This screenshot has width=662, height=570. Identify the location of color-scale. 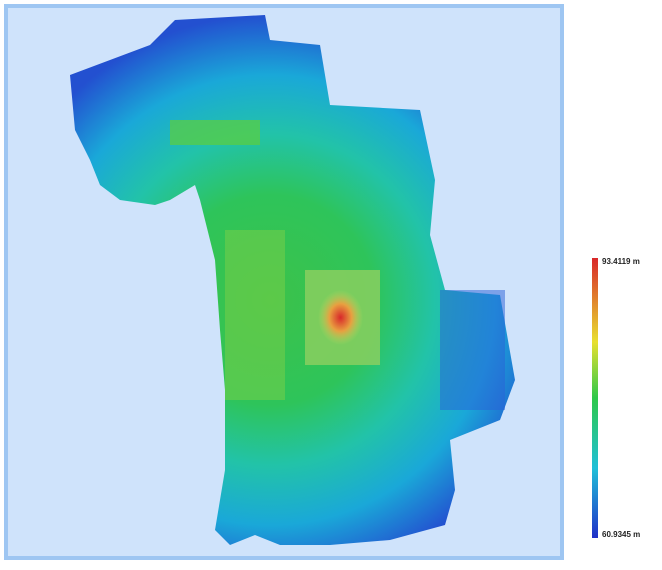
(595, 398).